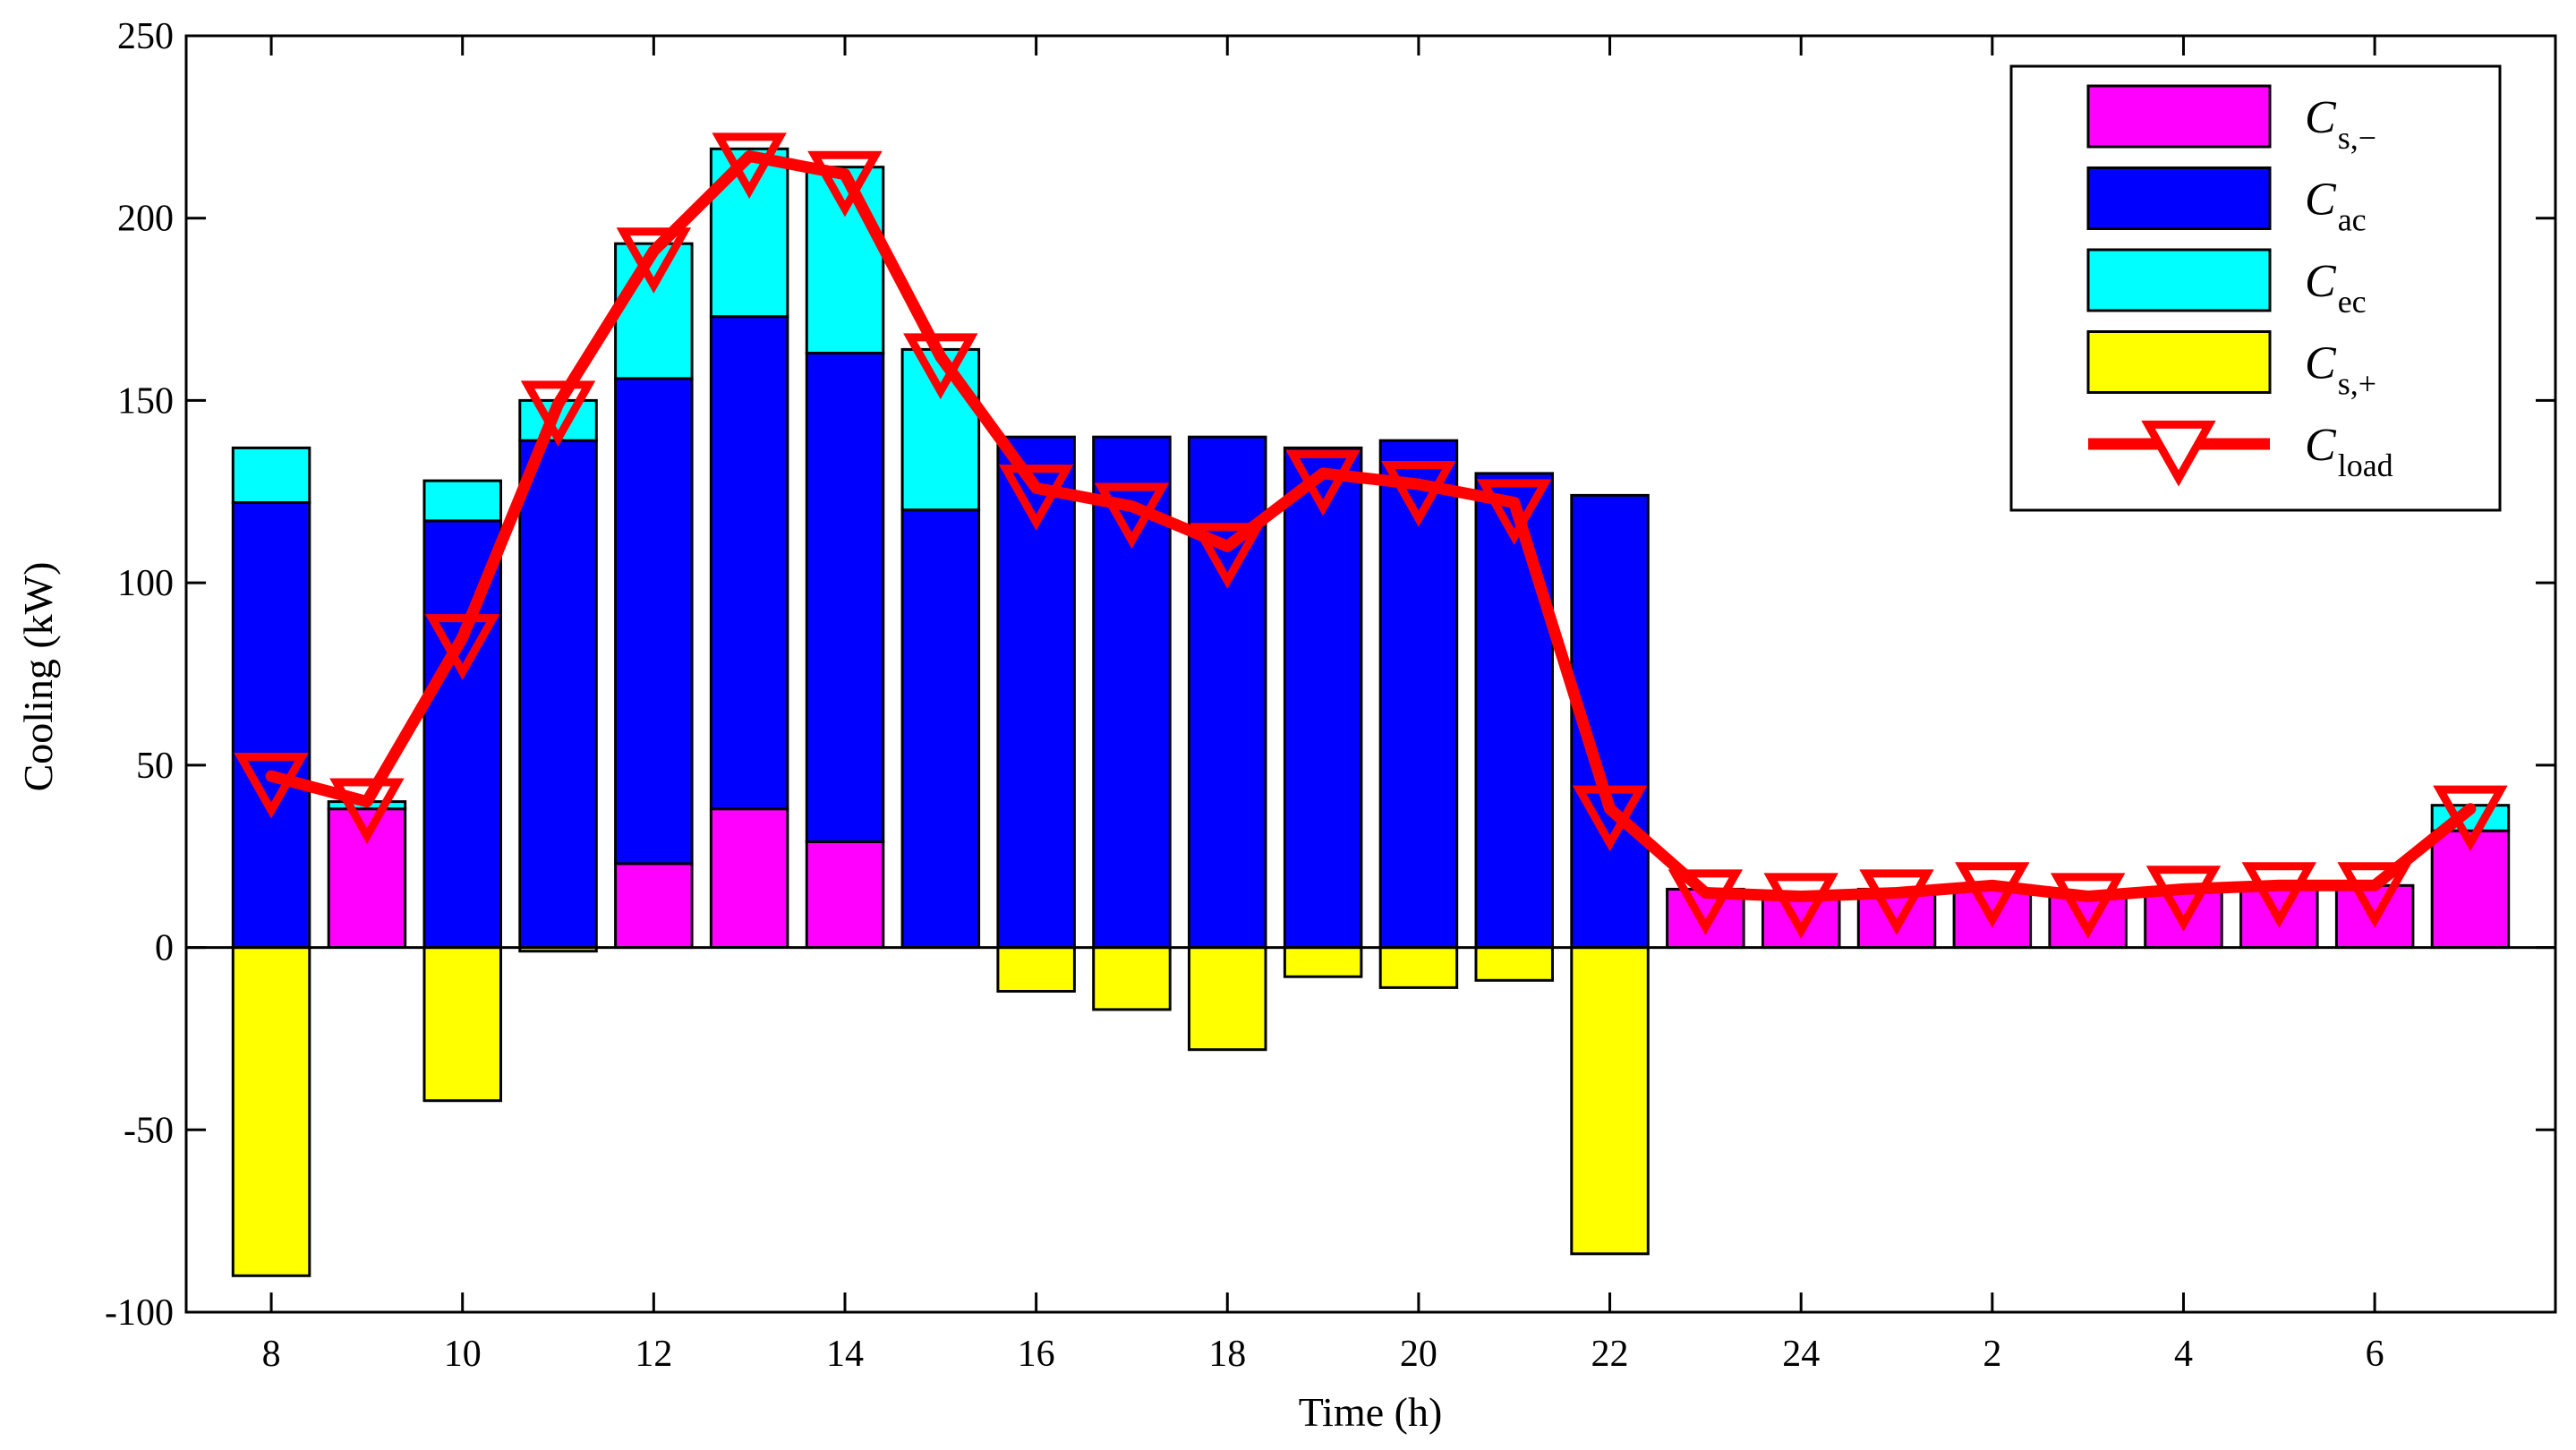 This screenshot has width=2576, height=1450. Describe the element at coordinates (1801, 1354) in the screenshot. I see `x-tick-label-24: 24` at that location.